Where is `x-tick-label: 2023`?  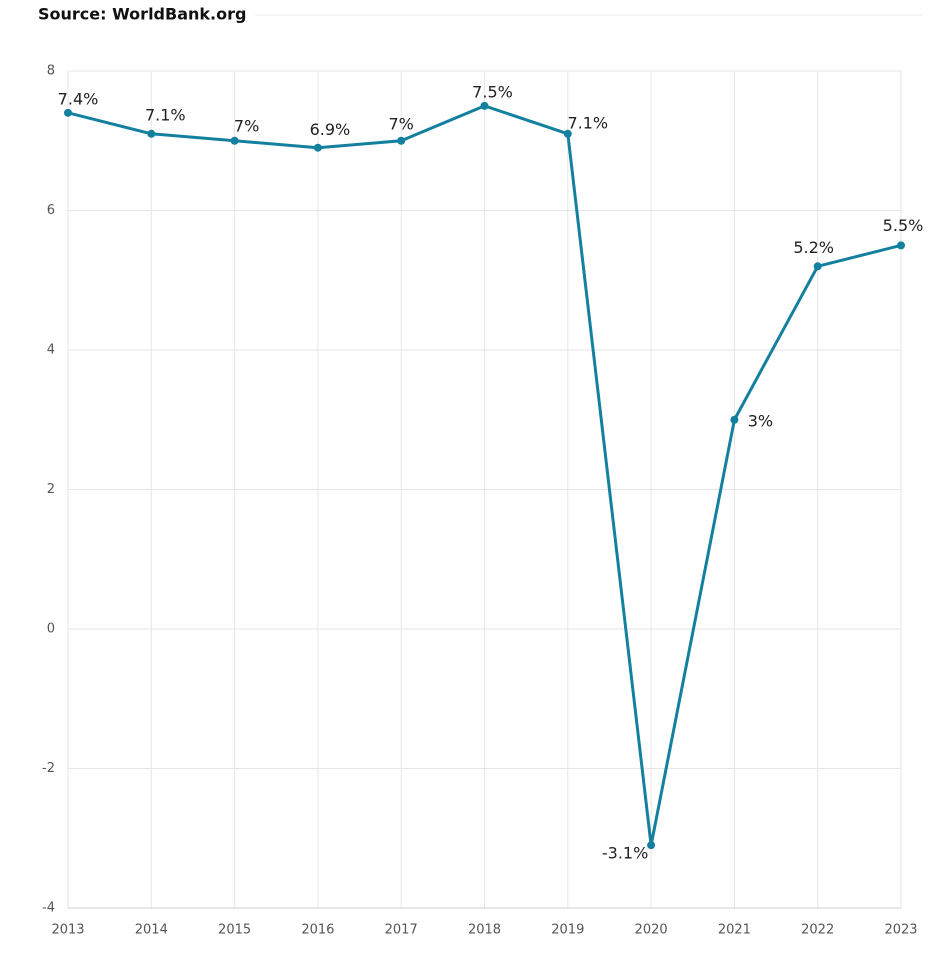 x-tick-label: 2023 is located at coordinates (900, 930).